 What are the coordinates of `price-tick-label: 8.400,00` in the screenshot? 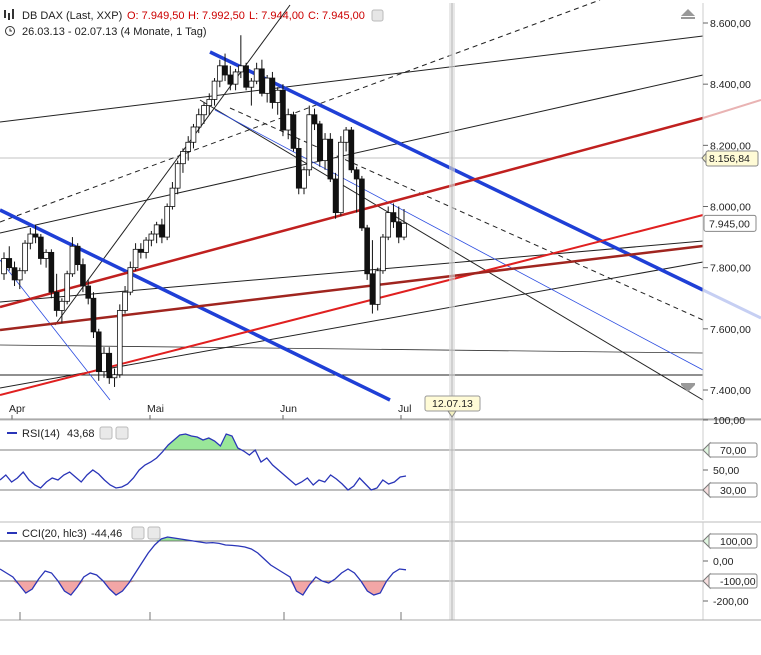 It's located at (730, 85).